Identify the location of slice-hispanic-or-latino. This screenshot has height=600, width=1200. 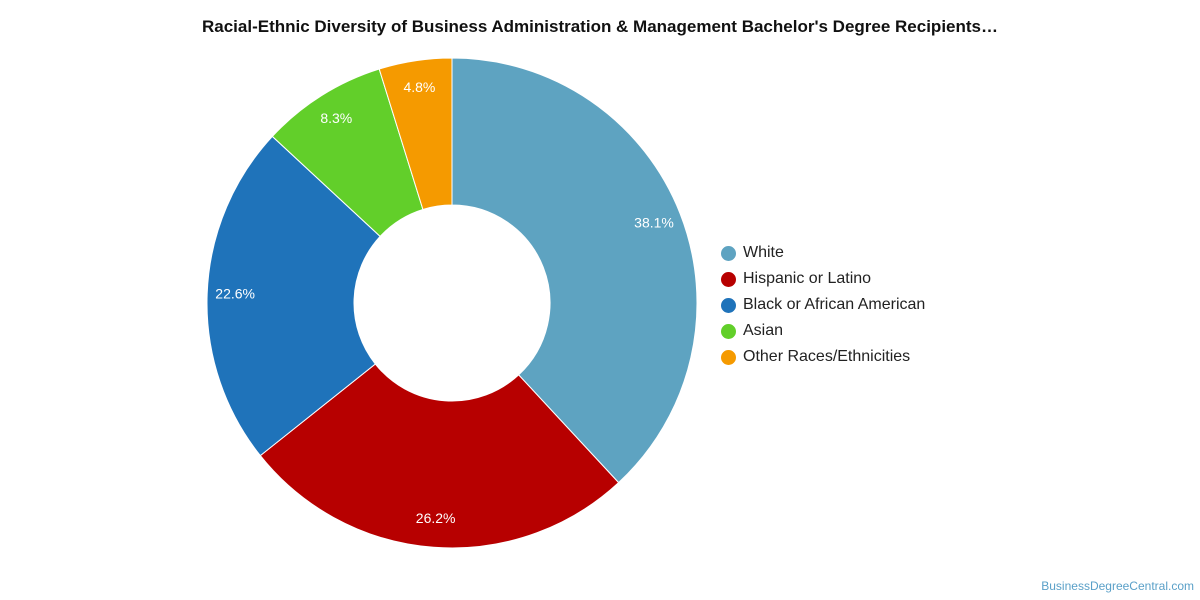
(439, 456).